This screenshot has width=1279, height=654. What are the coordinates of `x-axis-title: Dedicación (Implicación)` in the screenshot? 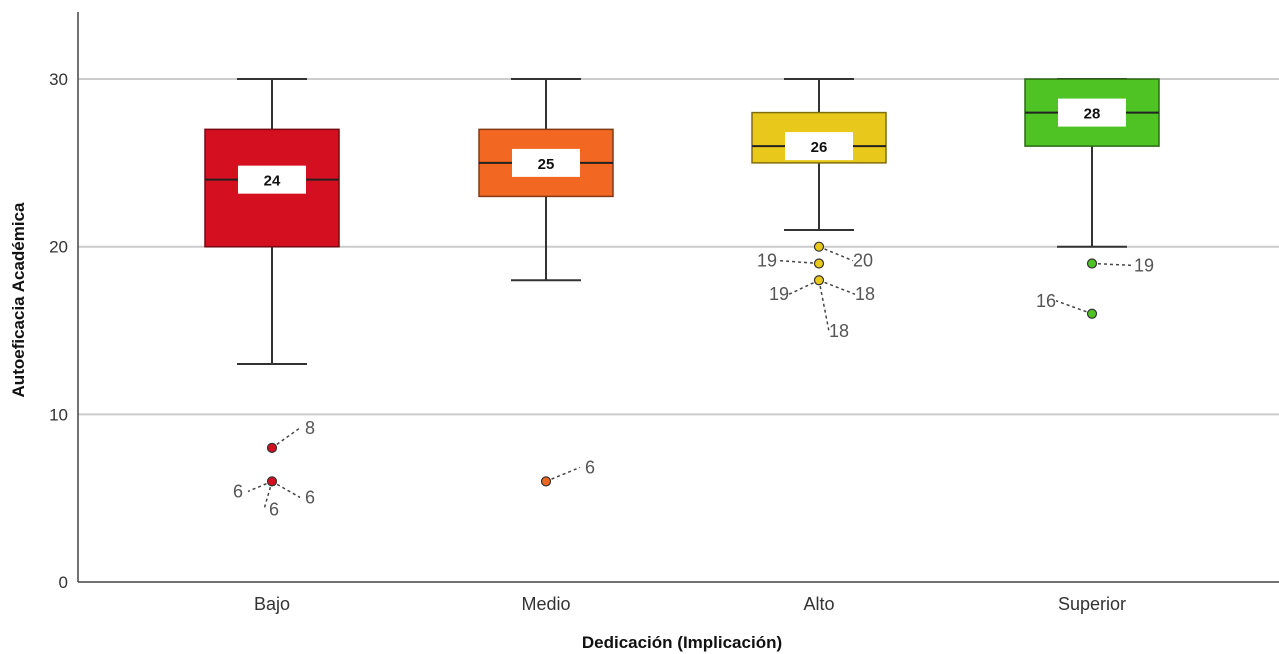 It's located at (682, 642).